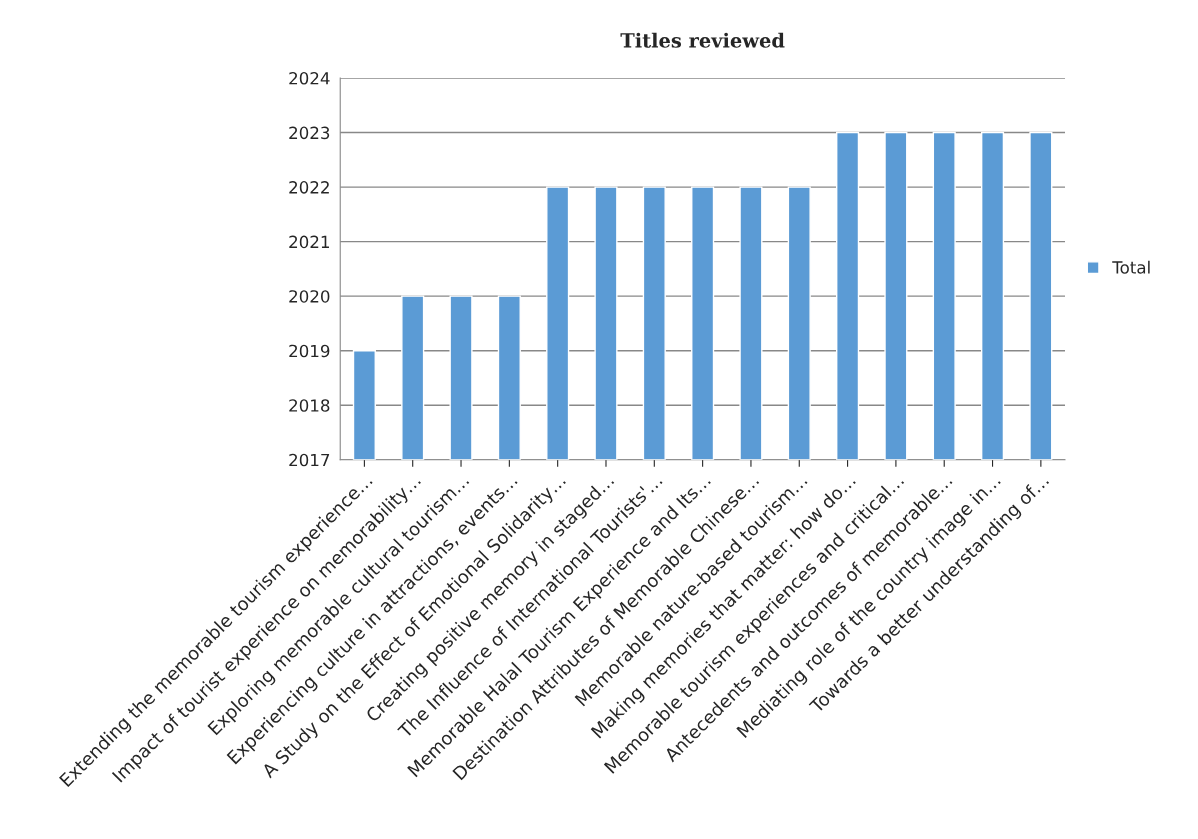 Image resolution: width=1198 pixels, height=839 pixels. I want to click on chart-title: Titles reviewed, so click(702, 40).